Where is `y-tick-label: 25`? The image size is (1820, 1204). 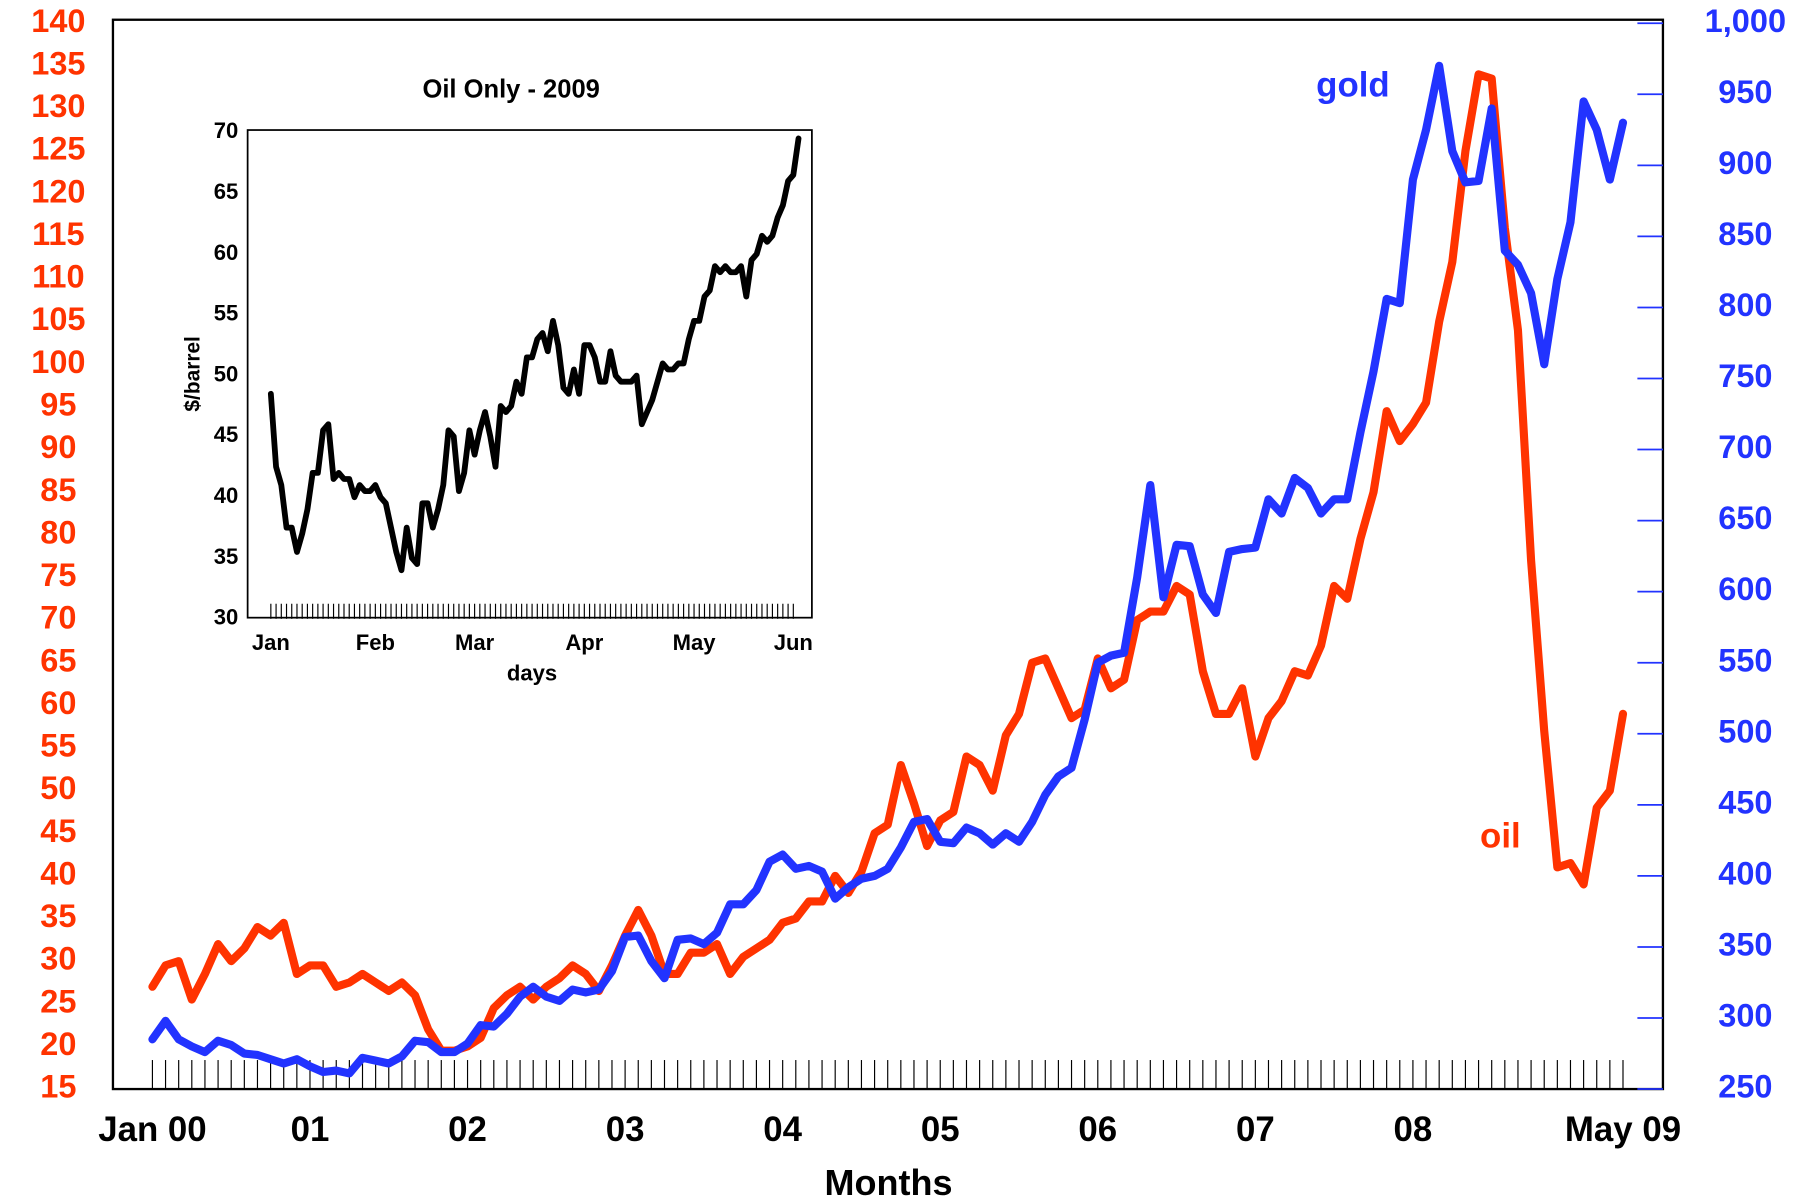
y-tick-label: 25 is located at coordinates (58, 1001).